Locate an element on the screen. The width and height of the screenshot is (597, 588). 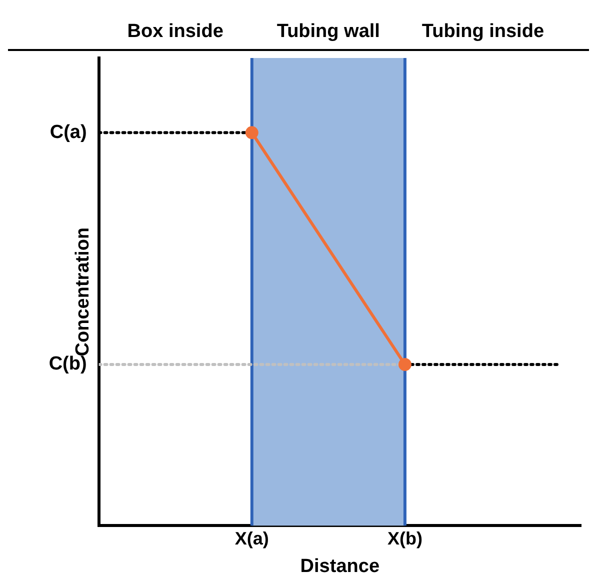
series-label: C(a) is located at coordinates (68, 132).